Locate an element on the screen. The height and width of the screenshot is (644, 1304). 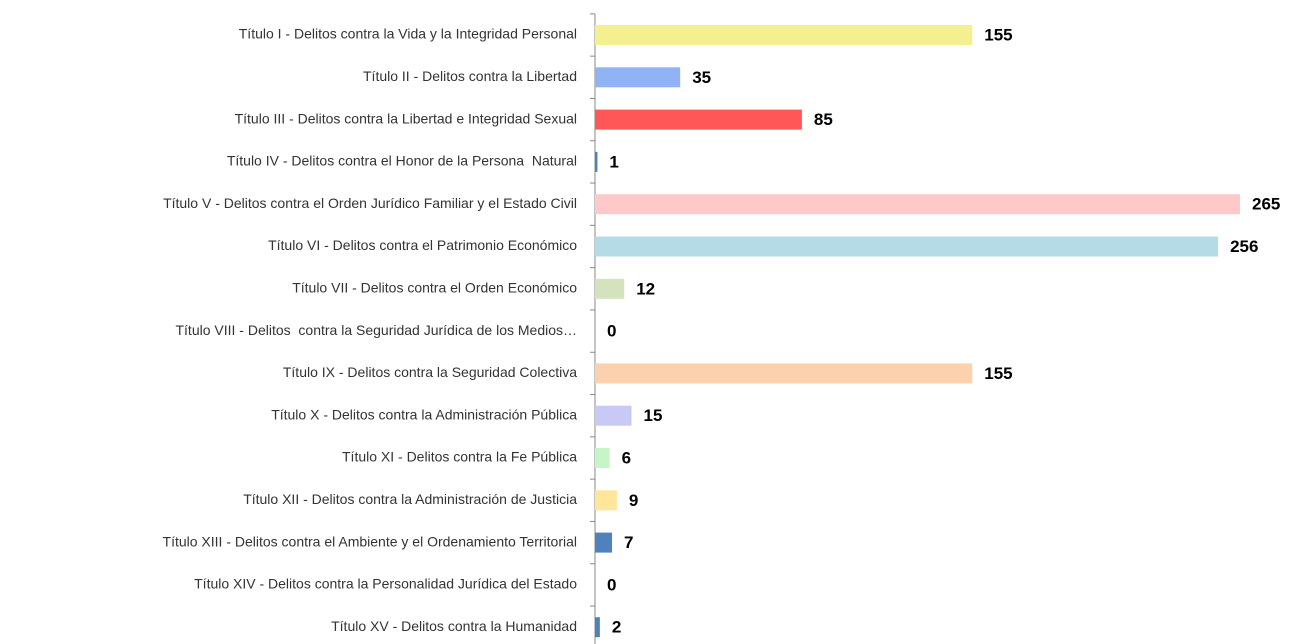
category-label: Título II - Delitos contra la Libertad is located at coordinates (470, 76).